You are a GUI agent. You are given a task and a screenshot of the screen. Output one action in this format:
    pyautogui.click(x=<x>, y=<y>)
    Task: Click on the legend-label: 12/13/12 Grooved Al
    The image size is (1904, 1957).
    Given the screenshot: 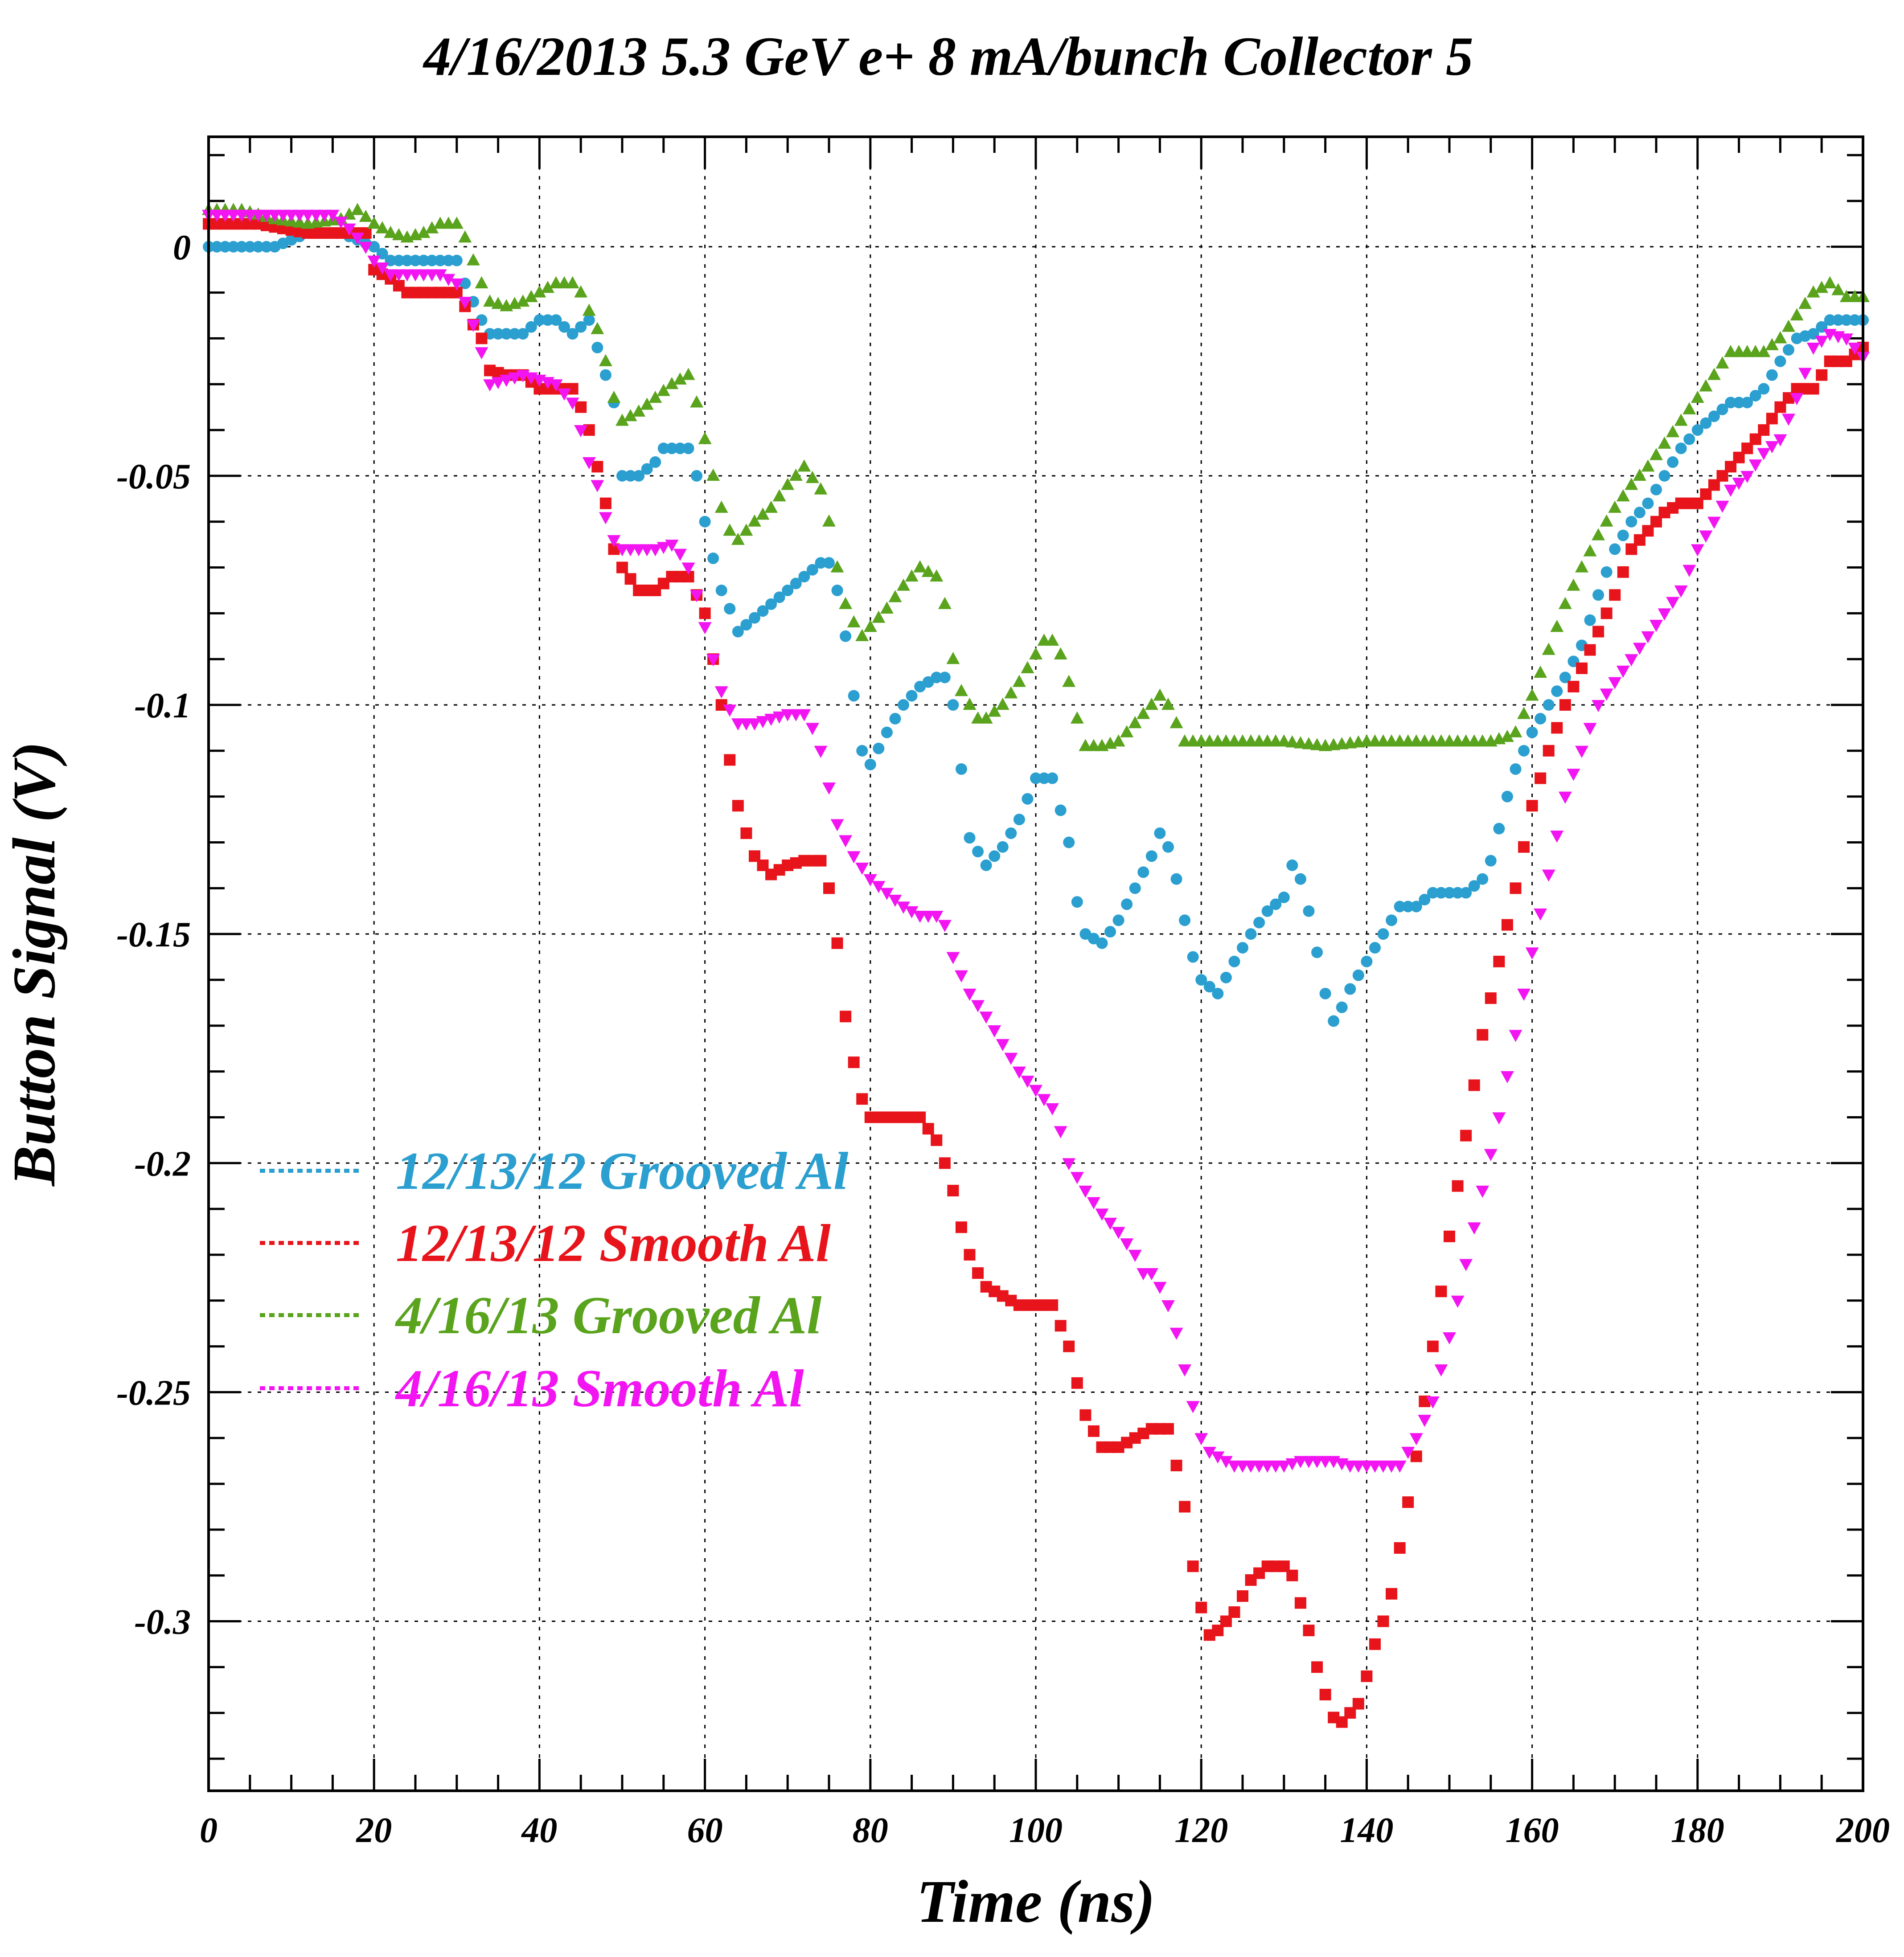 What is the action you would take?
    pyautogui.click(x=622, y=1170)
    